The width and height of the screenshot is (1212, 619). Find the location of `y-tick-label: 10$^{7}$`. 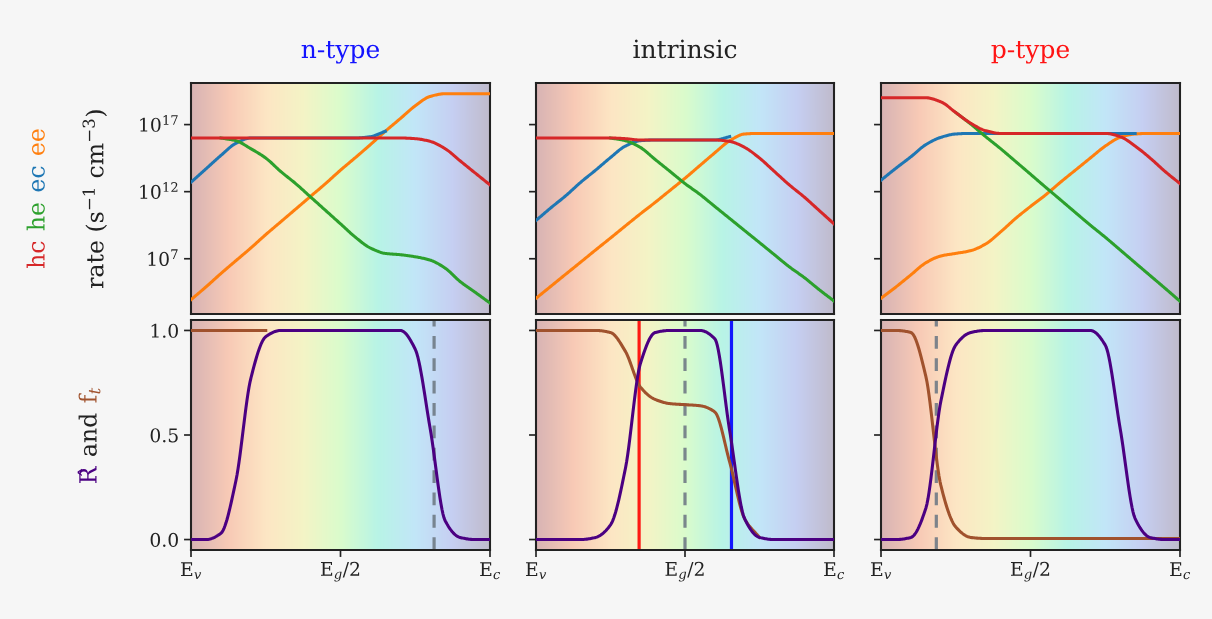

y-tick-label: 10$^{7}$ is located at coordinates (163, 258).